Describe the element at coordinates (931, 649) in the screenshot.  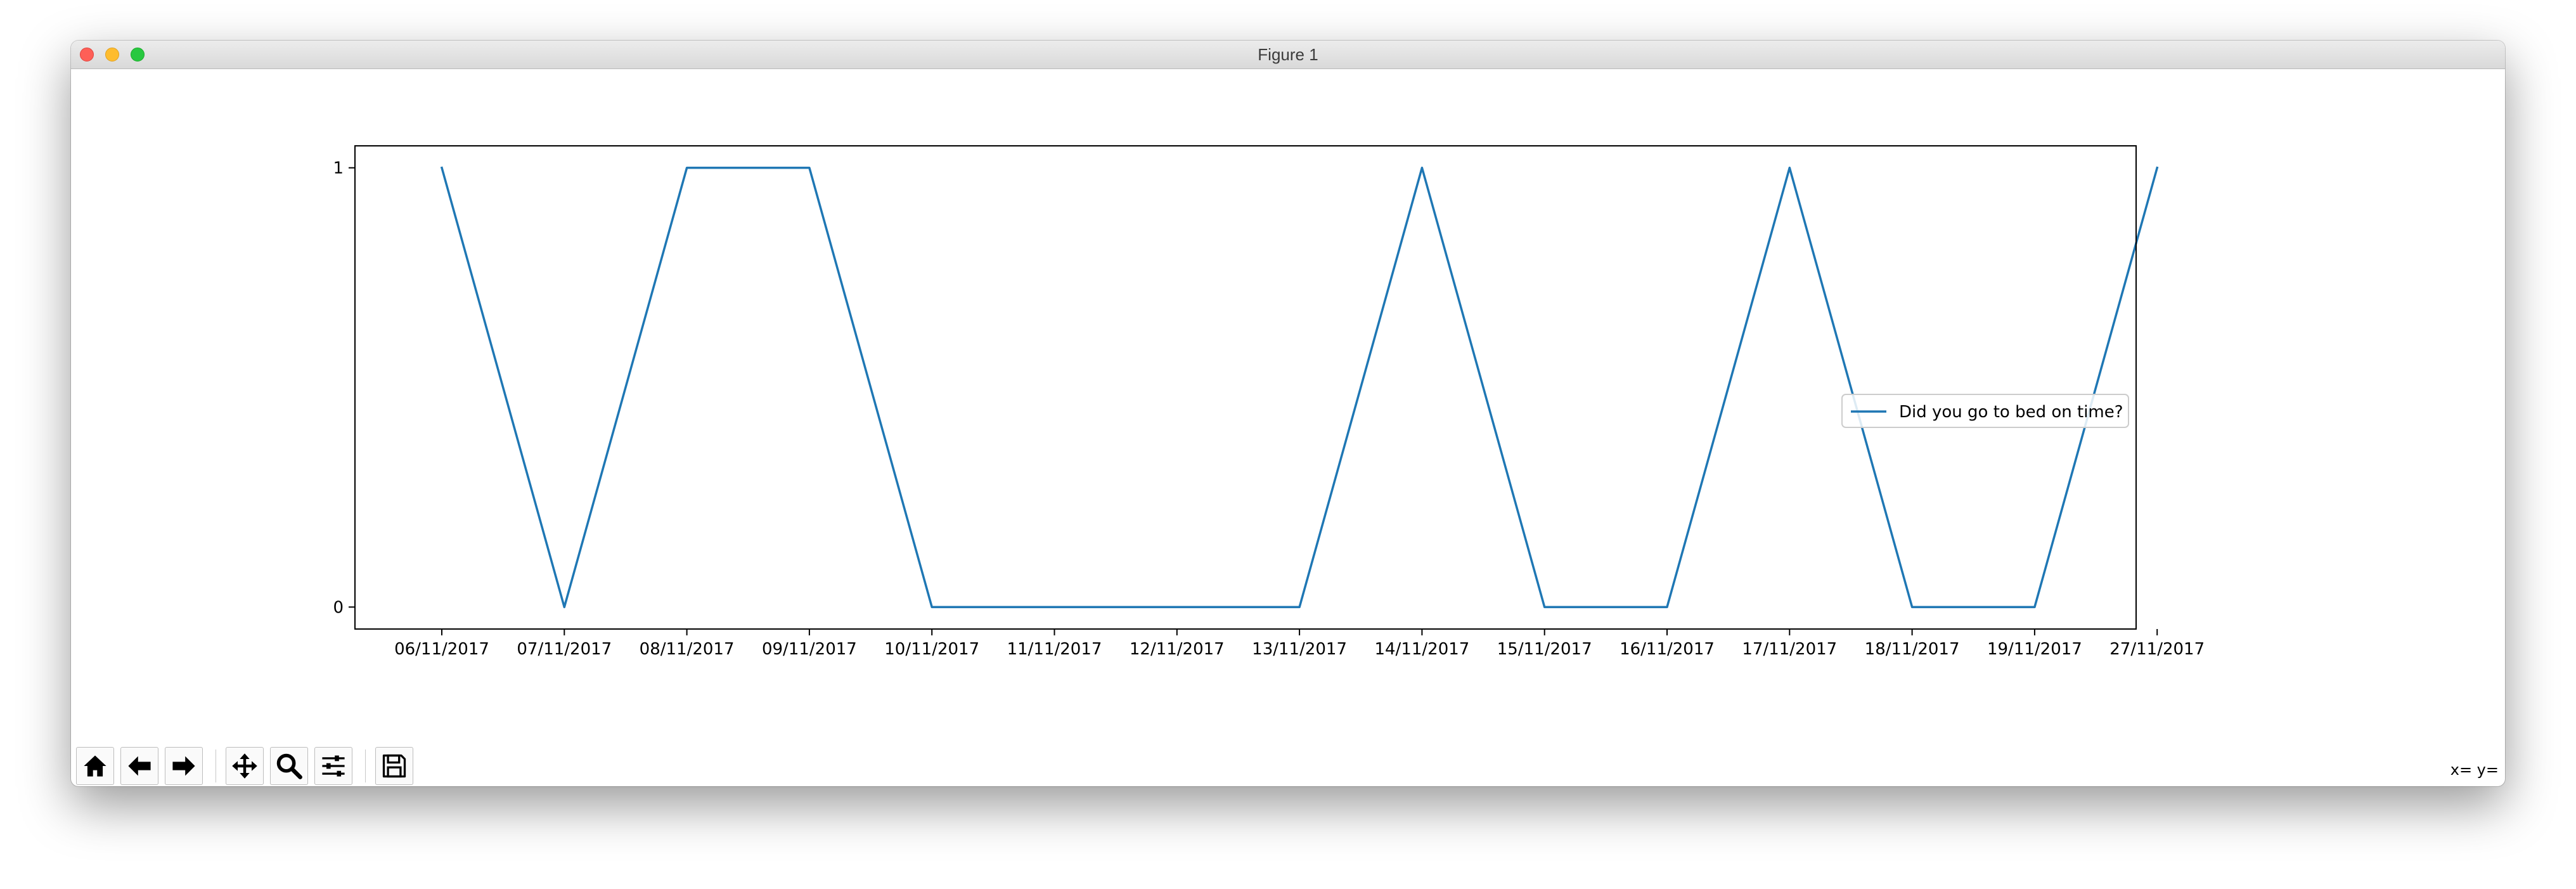
I see `x-tick-label: 10/11/2017` at that location.